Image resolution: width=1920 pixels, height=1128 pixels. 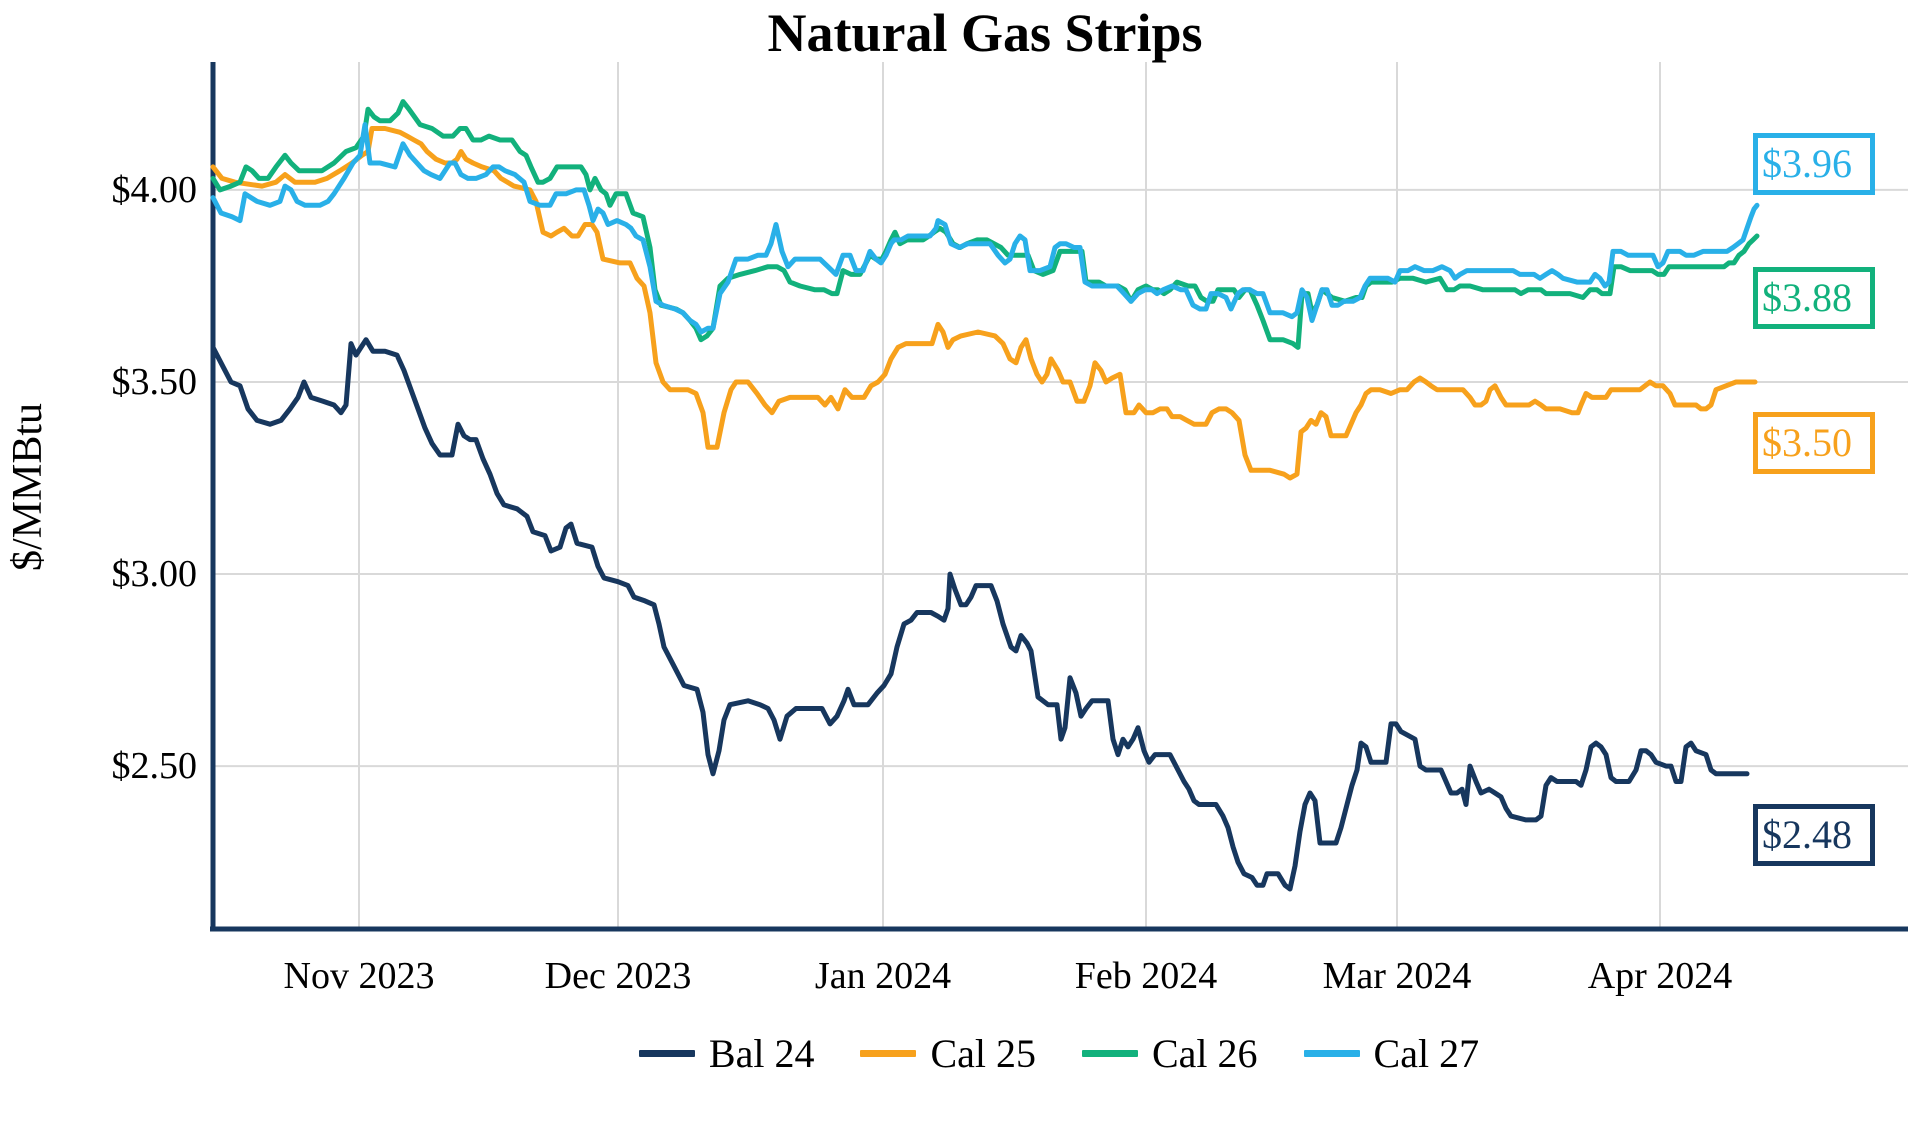 I want to click on legend-item-cal-25: Cal 25, so click(x=948, y=1053).